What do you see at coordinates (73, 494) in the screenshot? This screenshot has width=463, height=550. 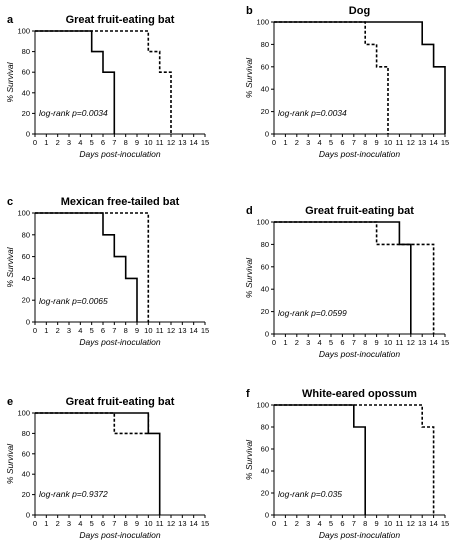 I see `annotation: log-rank p=0.9372` at bounding box center [73, 494].